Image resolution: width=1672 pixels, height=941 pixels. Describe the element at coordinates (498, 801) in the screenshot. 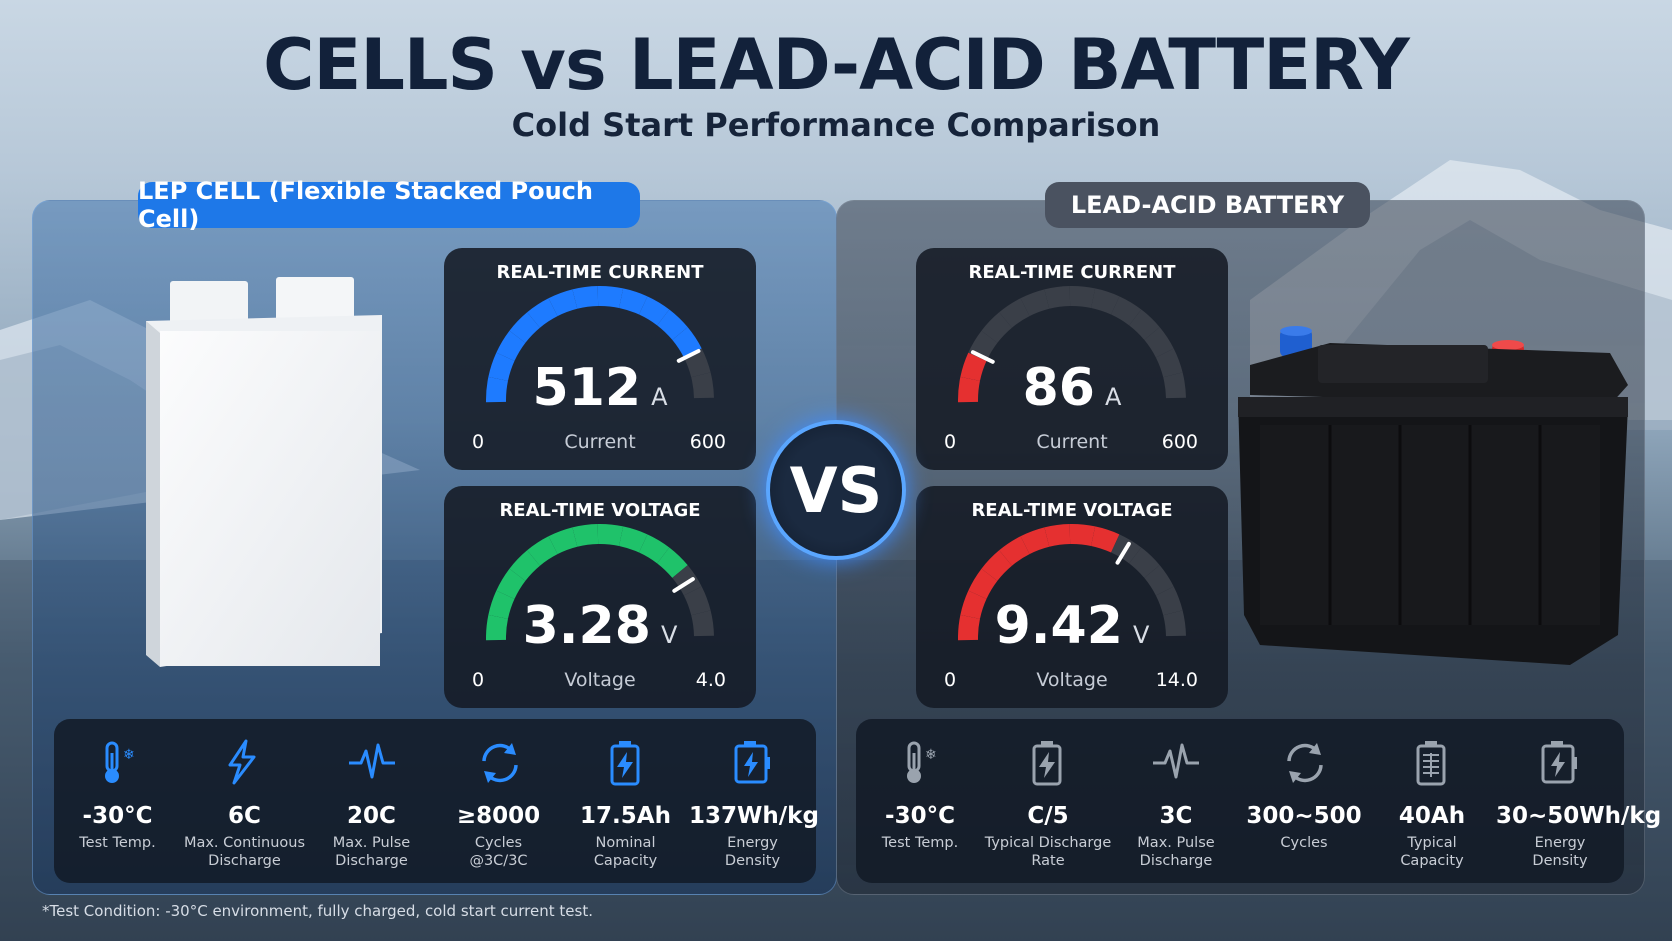

I see `spec-item: ≥8000 Cycles @3C/3C` at that location.